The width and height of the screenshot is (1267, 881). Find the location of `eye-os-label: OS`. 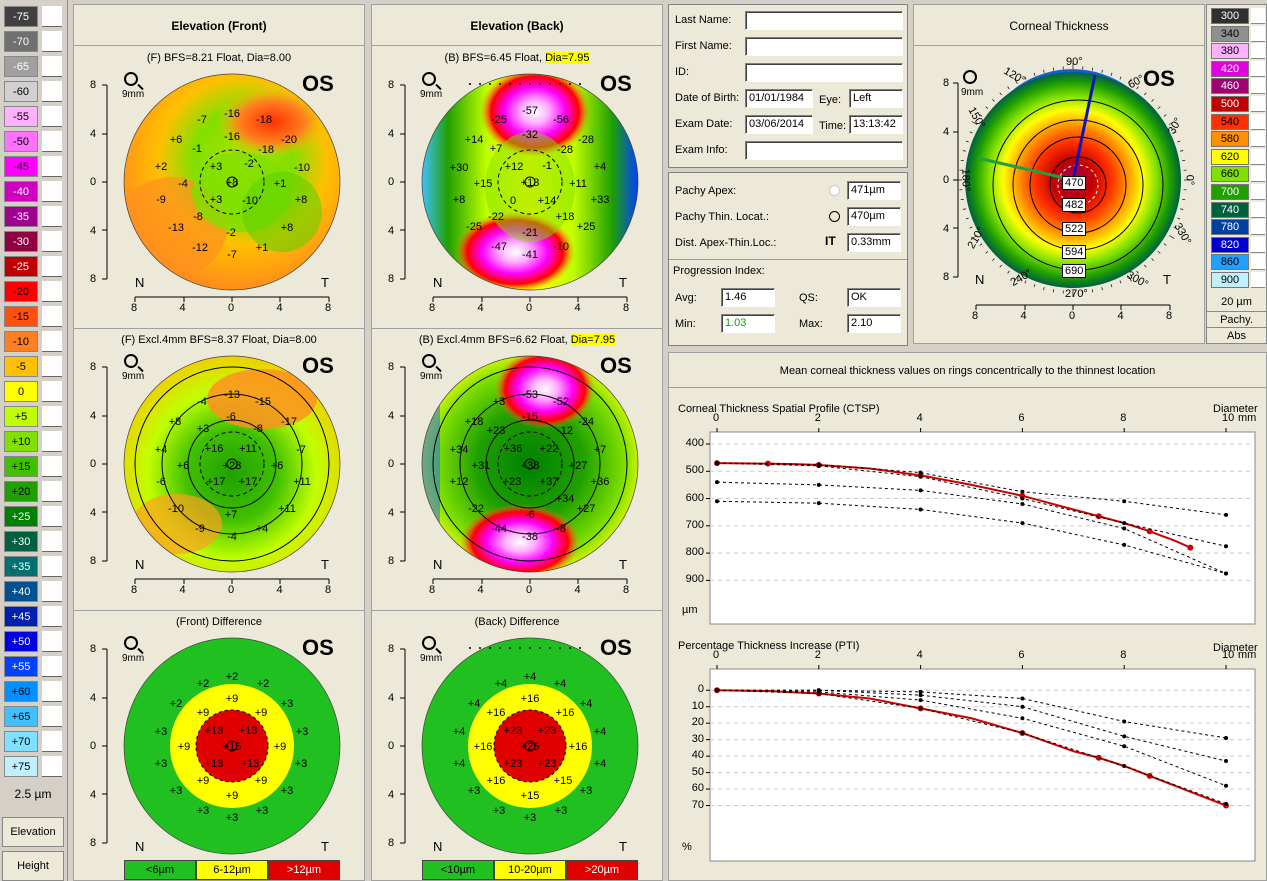

eye-os-label: OS is located at coordinates (616, 83).